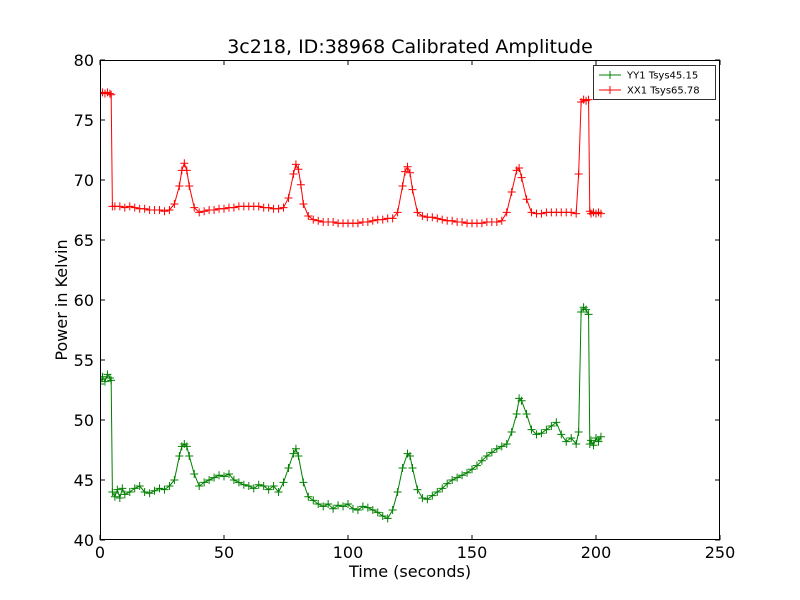 Image resolution: width=800 pixels, height=600 pixels. What do you see at coordinates (662, 76) in the screenshot?
I see `legend-label: YY1 Tsys45.15` at bounding box center [662, 76].